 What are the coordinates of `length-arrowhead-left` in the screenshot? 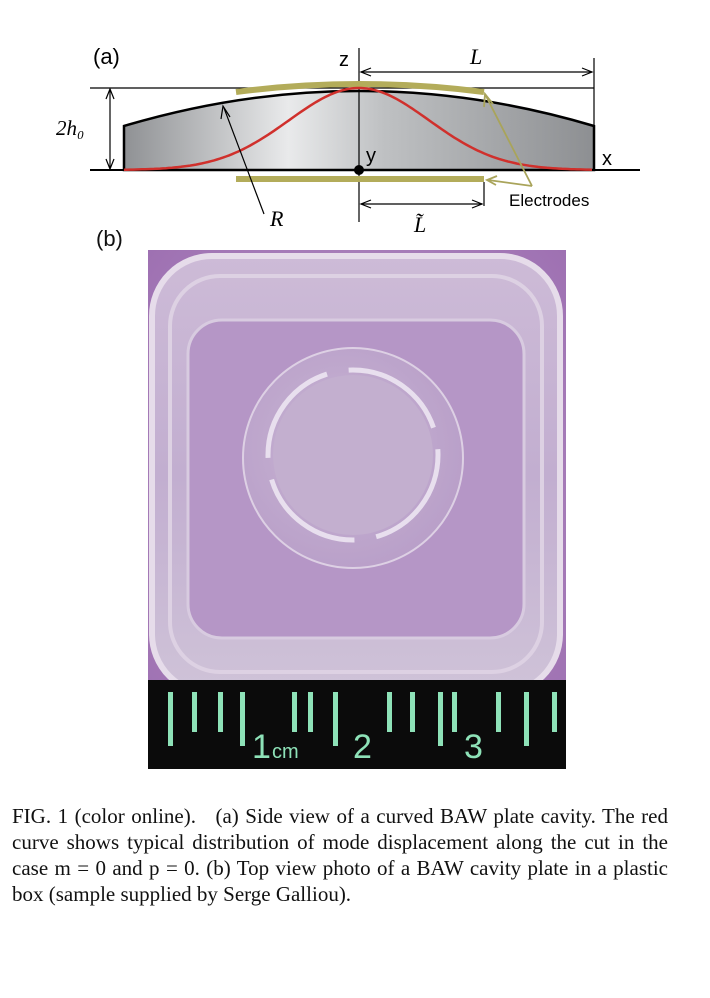 It's located at (365, 72).